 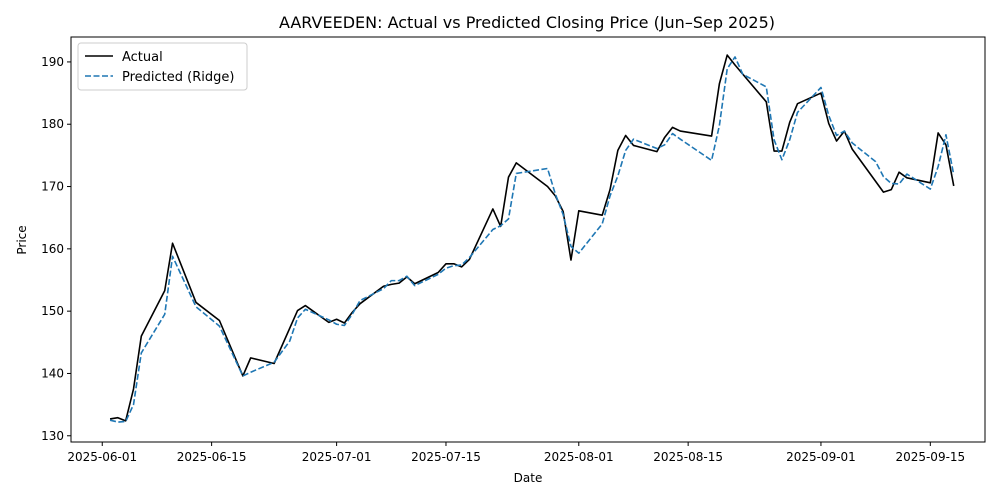 I want to click on x-tick-label: 2025-08-15, so click(x=688, y=457).